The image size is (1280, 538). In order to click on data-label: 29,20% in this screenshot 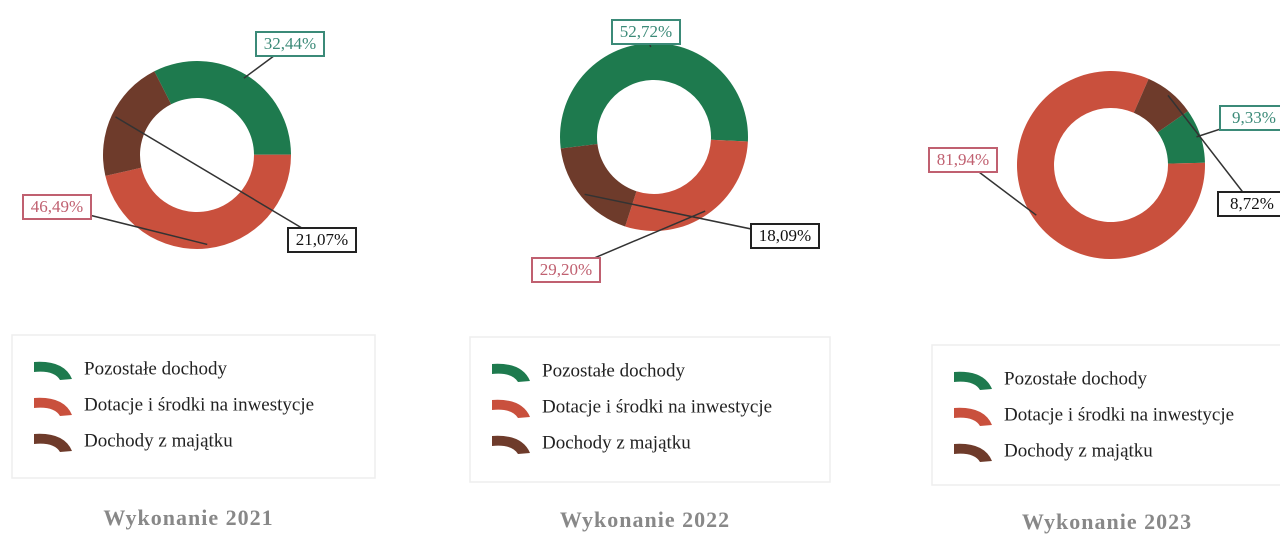, I will do `click(566, 269)`.